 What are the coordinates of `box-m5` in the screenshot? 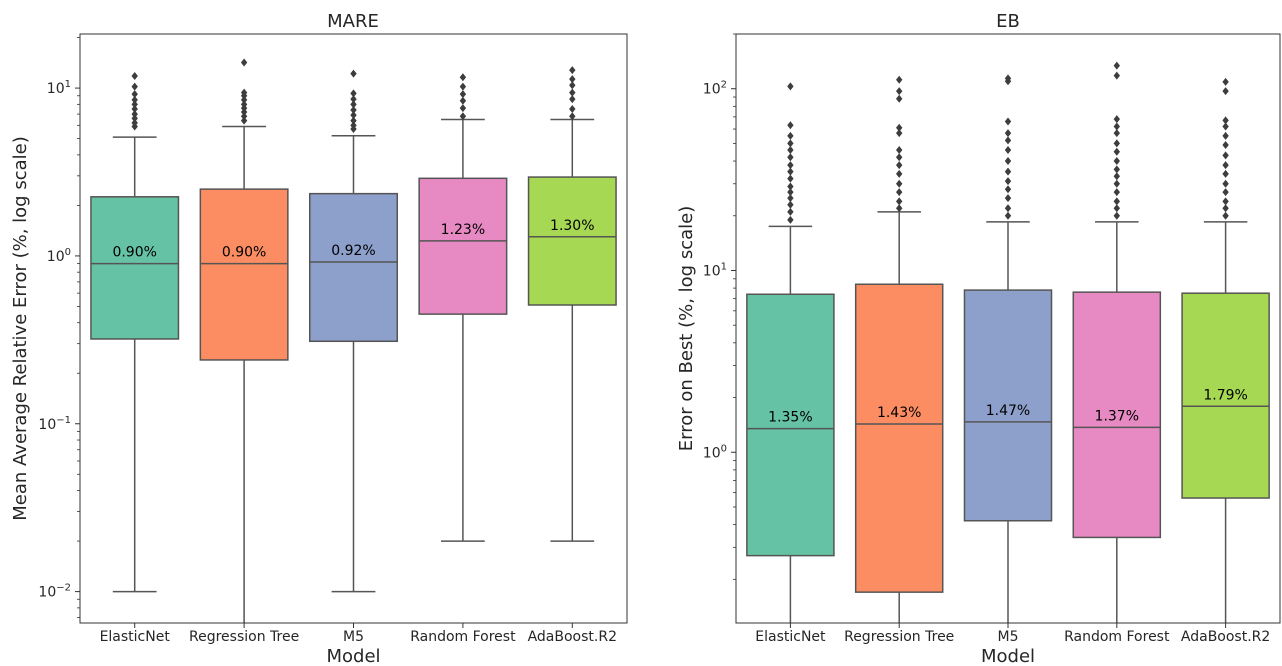 It's located at (1008, 405).